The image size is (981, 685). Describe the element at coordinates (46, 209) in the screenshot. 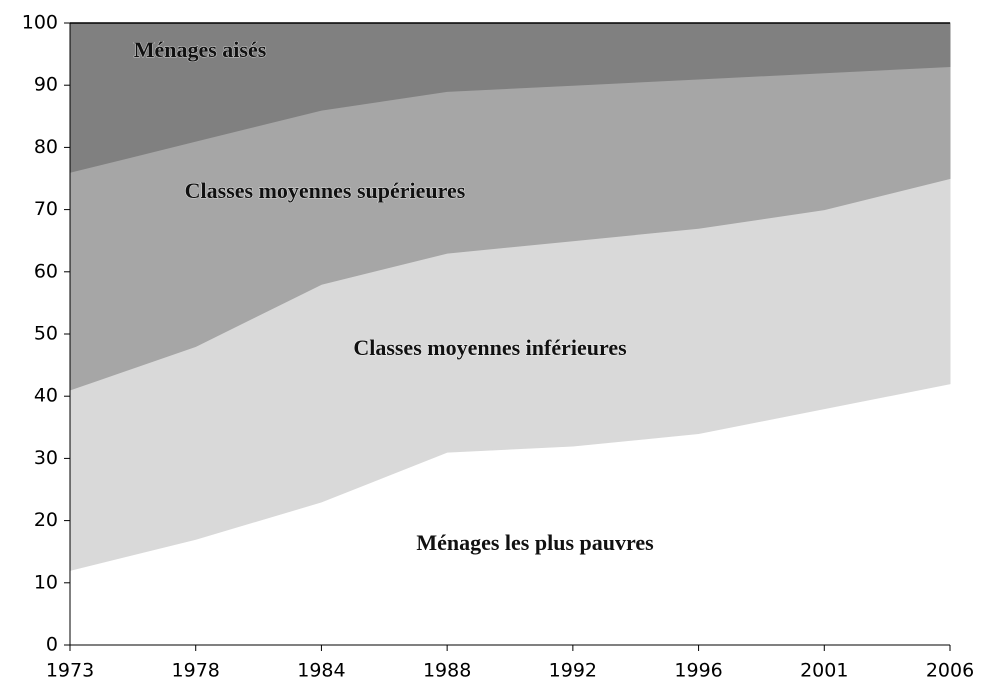

I see `y-tick-label: 70` at that location.